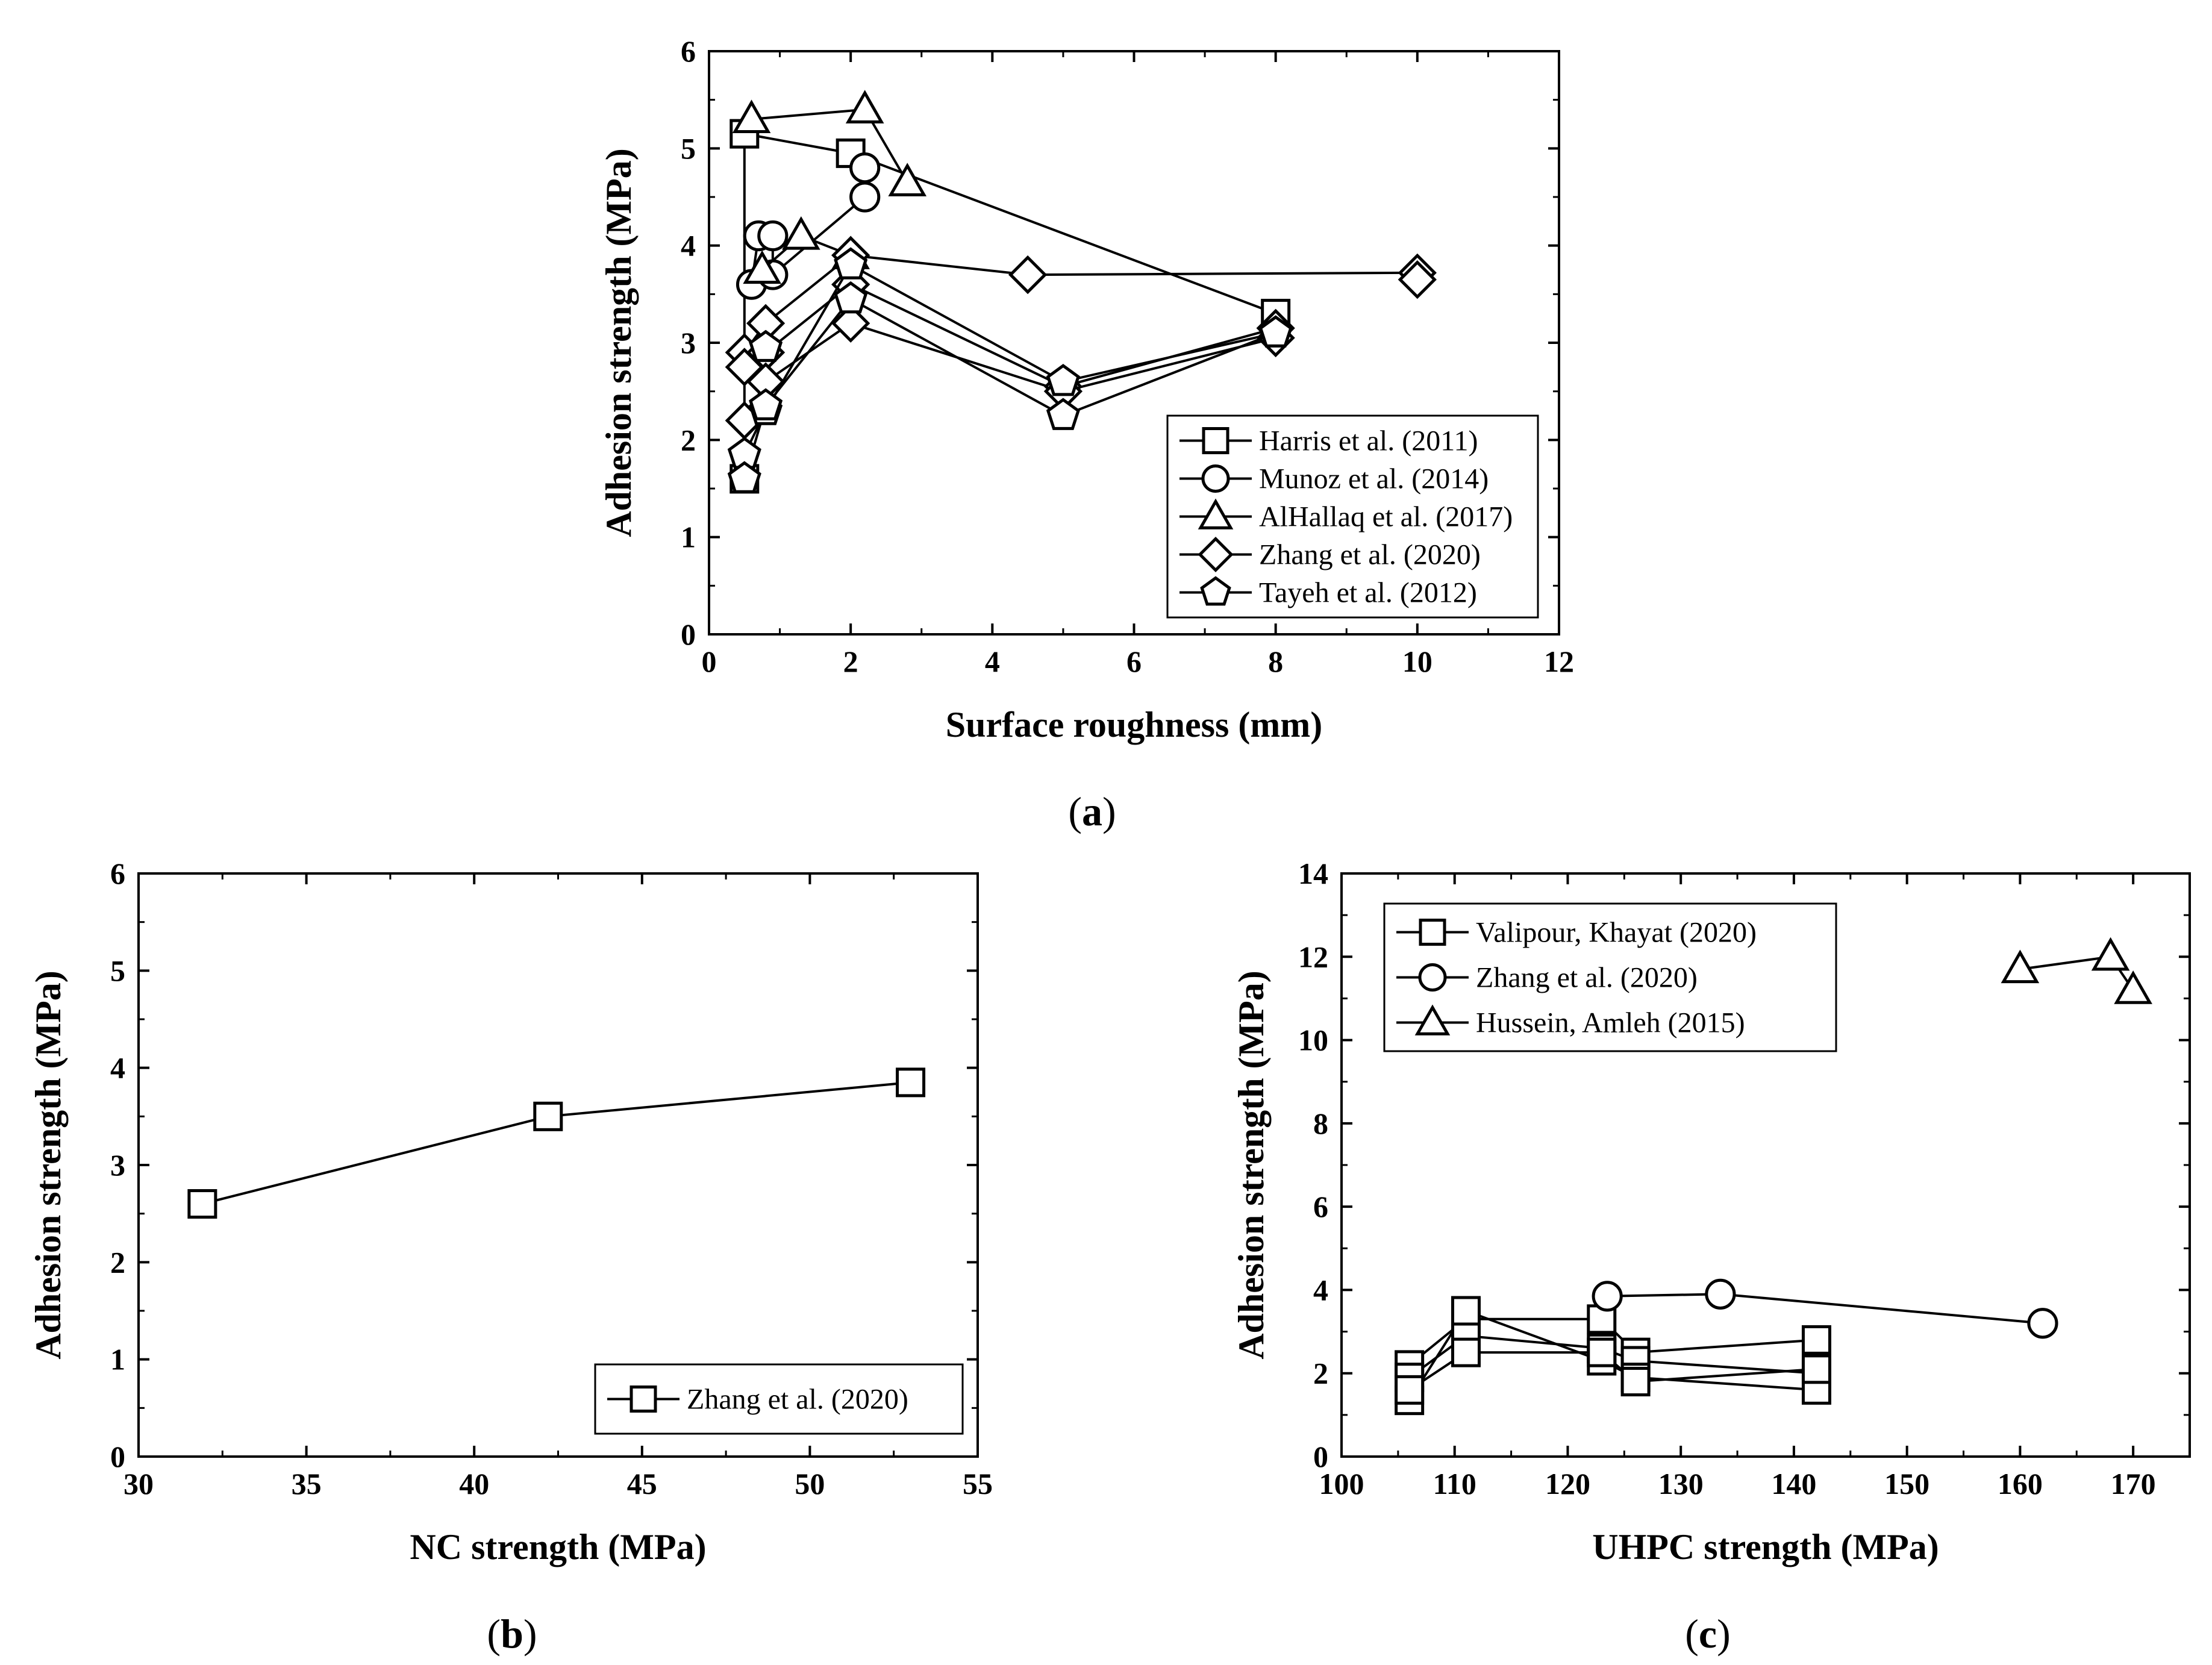 Image resolution: width=2212 pixels, height=1665 pixels. Describe the element at coordinates (1134, 725) in the screenshot. I see `x-axis-title: Surface roughness (mm)` at that location.